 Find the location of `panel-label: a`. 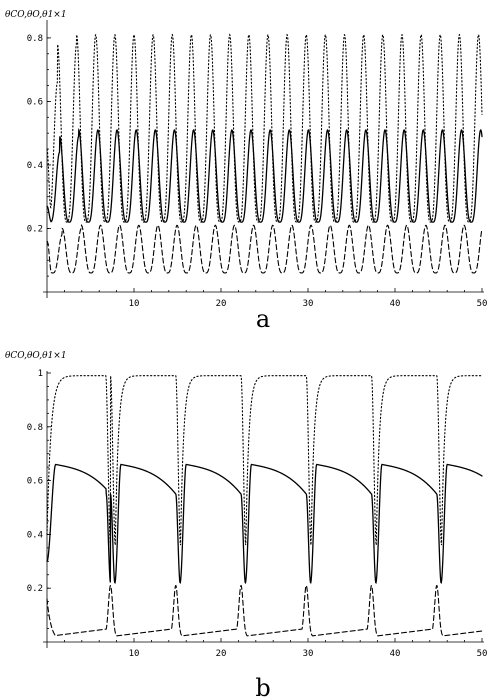

panel-label: a is located at coordinates (263, 319).